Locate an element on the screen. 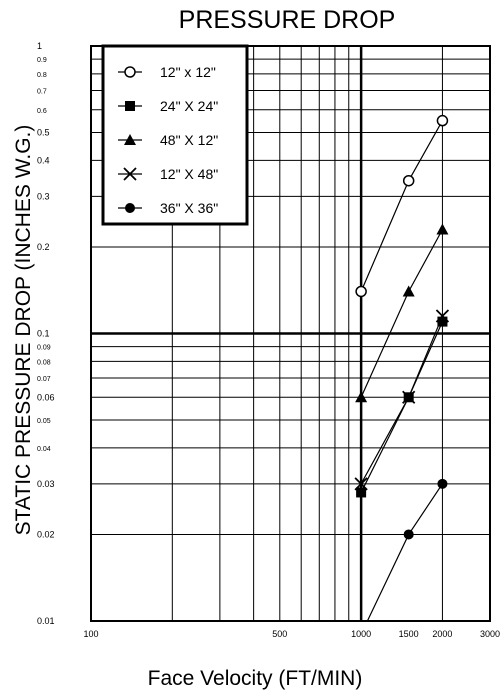 The image size is (504, 696). legend-label: 12" X 48" is located at coordinates (189, 174).